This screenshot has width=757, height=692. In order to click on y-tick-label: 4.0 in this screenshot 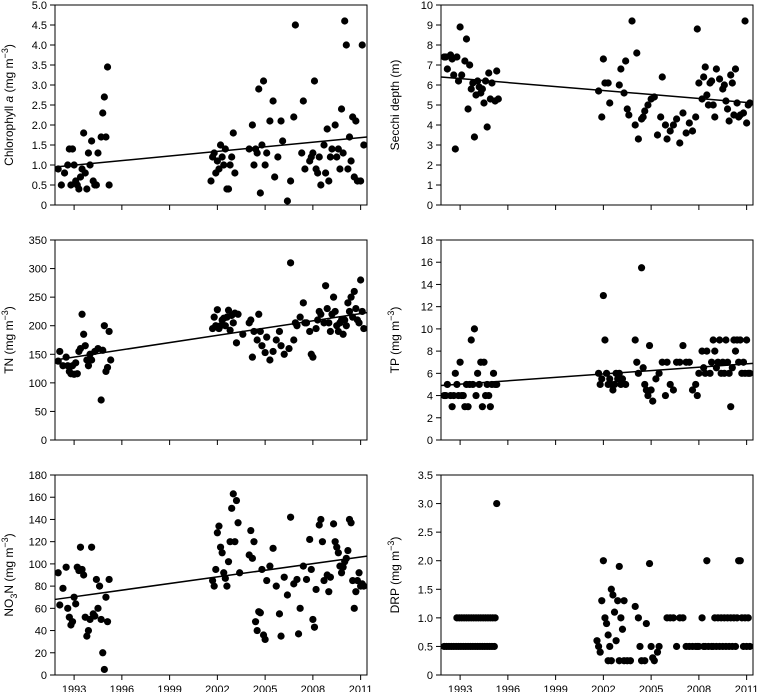, I will do `click(39, 46)`.